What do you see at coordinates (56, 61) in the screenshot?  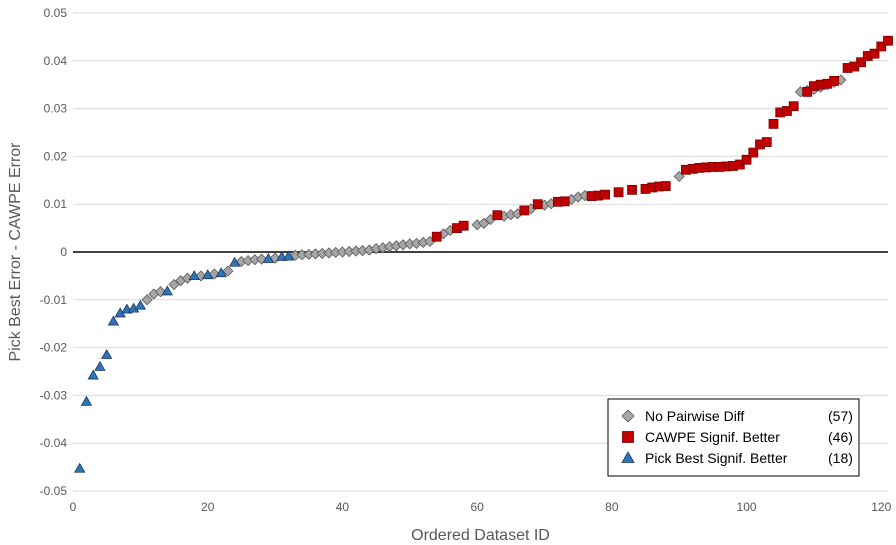 I see `y-tick-label: 0.04` at bounding box center [56, 61].